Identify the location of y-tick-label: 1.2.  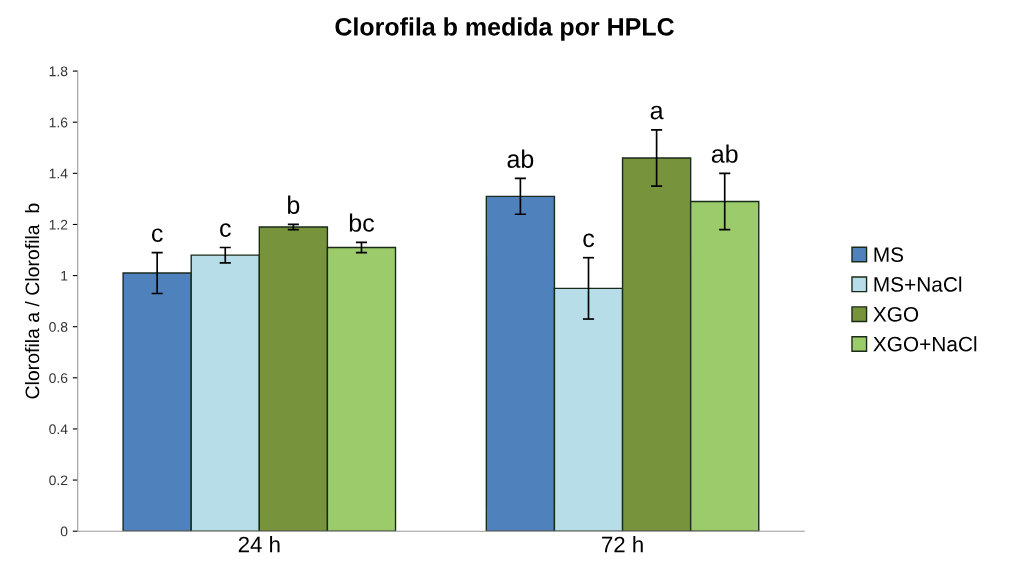
(58, 224).